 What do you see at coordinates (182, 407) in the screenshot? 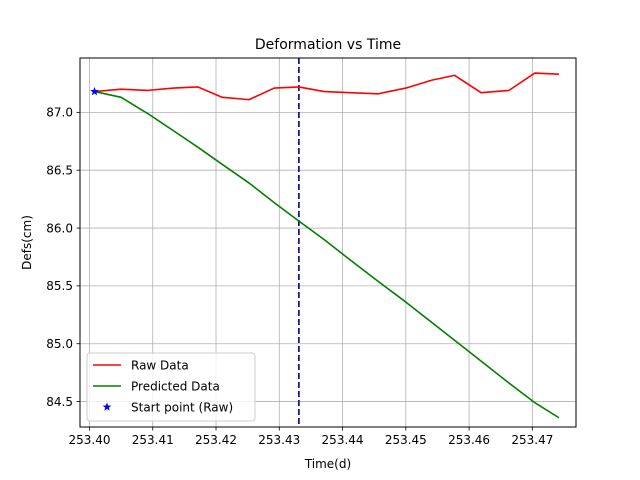
I see `legend-label-start-point-raw: Start point (Raw)` at bounding box center [182, 407].